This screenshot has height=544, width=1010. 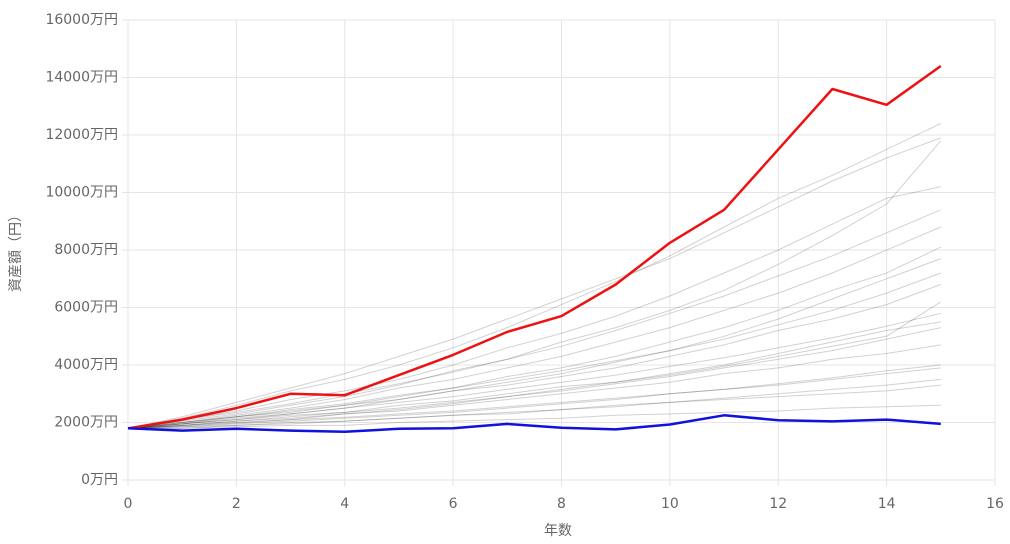 What do you see at coordinates (81, 78) in the screenshot?
I see `y-tick-label: 14000万円` at bounding box center [81, 78].